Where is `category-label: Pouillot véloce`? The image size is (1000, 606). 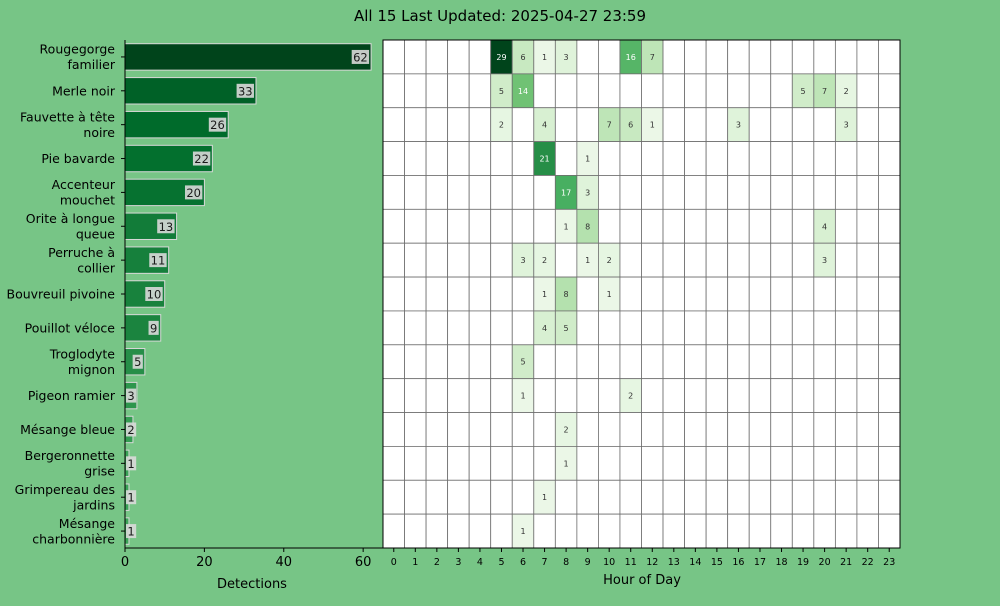 category-label: Pouillot véloce is located at coordinates (70, 327).